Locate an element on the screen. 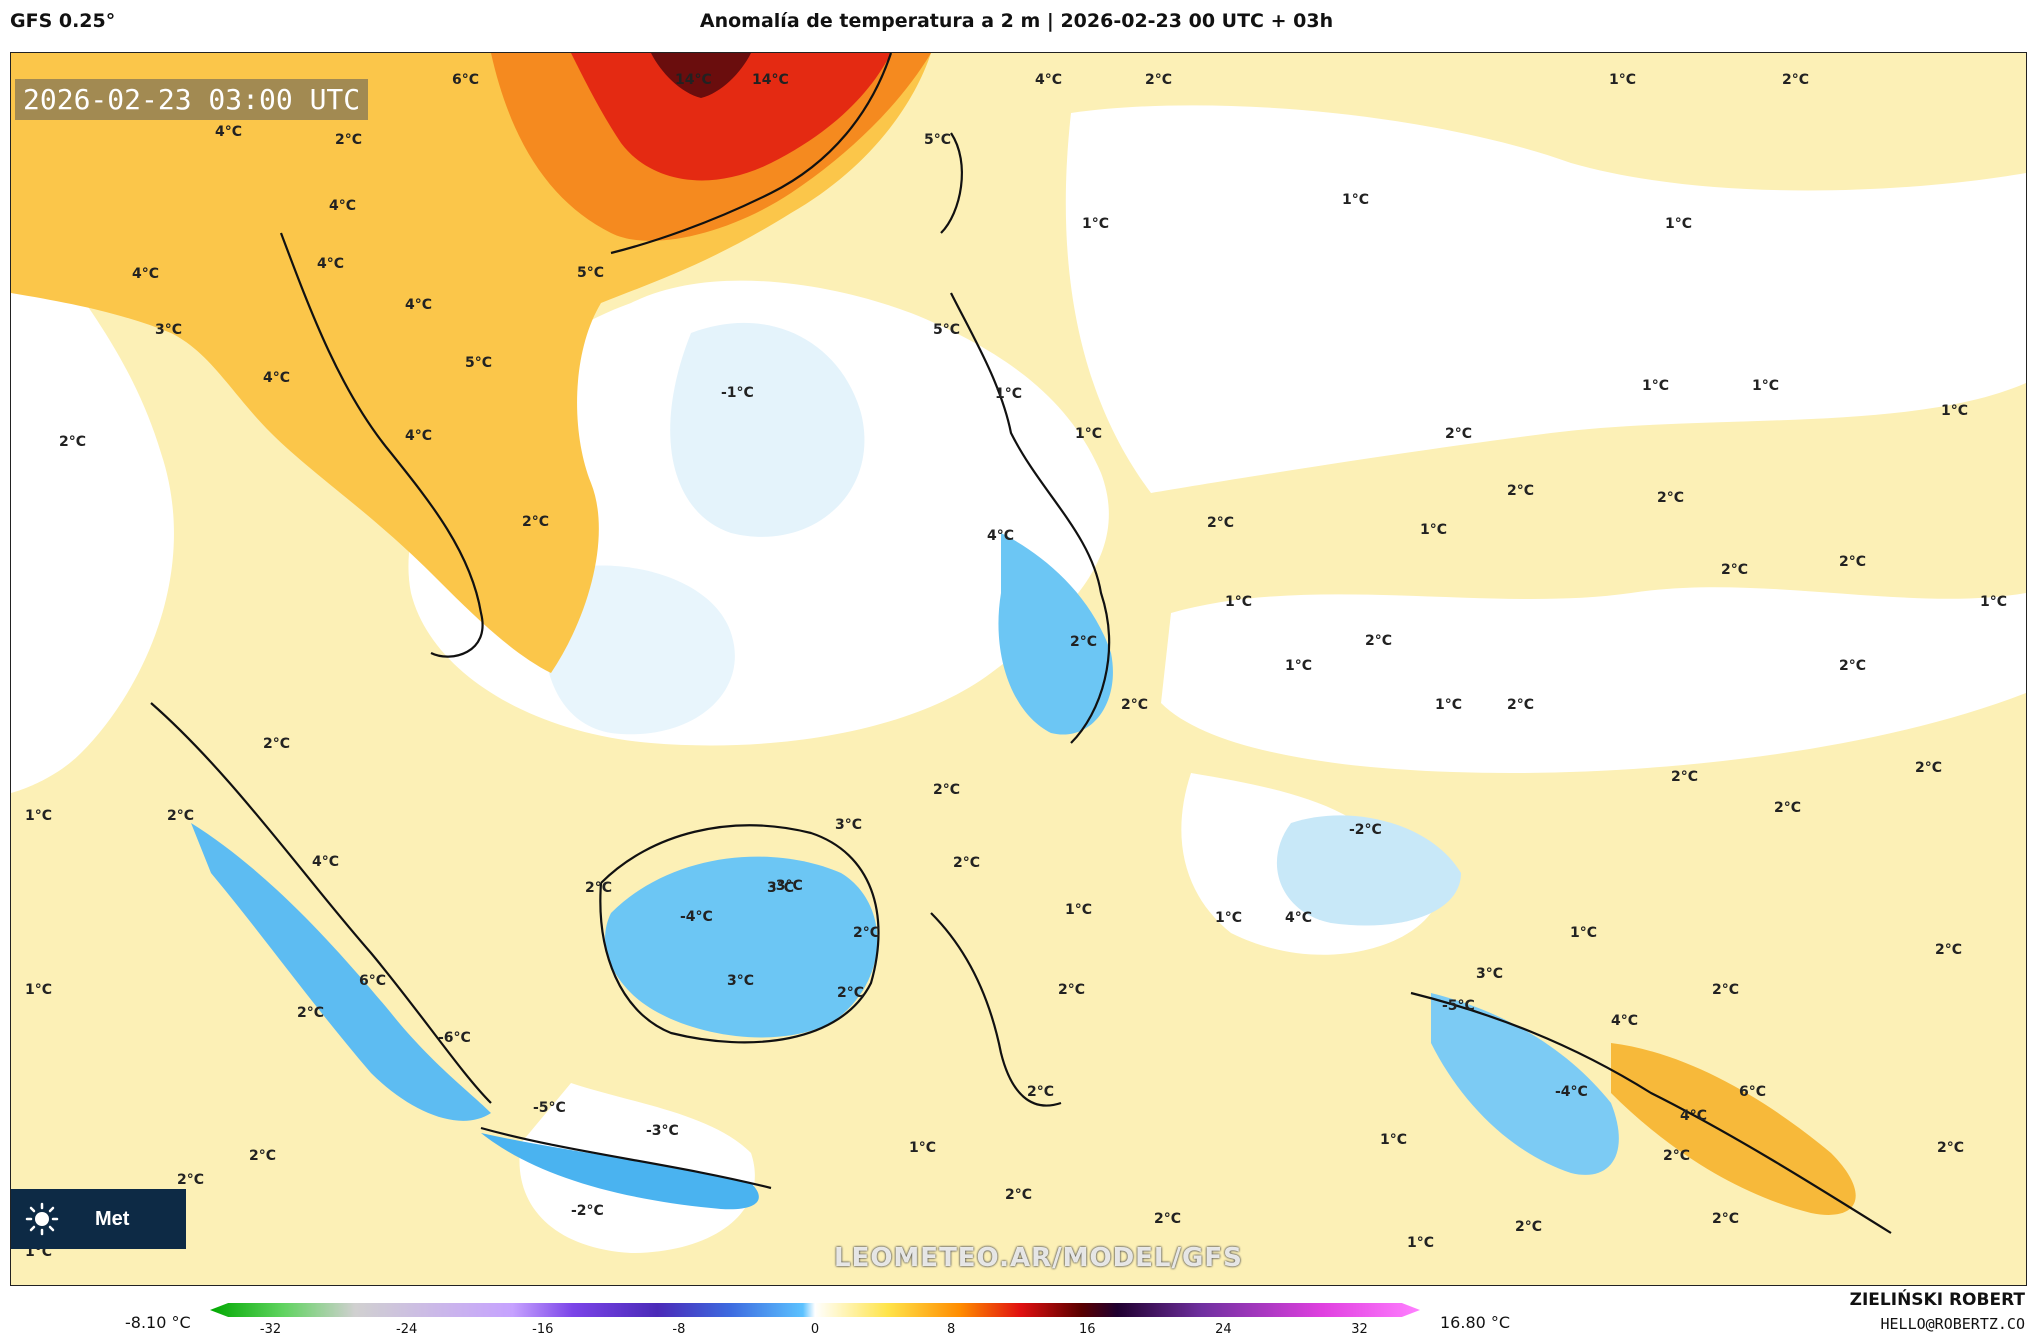 This screenshot has width=2033, height=1339. contour-label: -2°C is located at coordinates (587, 1211).